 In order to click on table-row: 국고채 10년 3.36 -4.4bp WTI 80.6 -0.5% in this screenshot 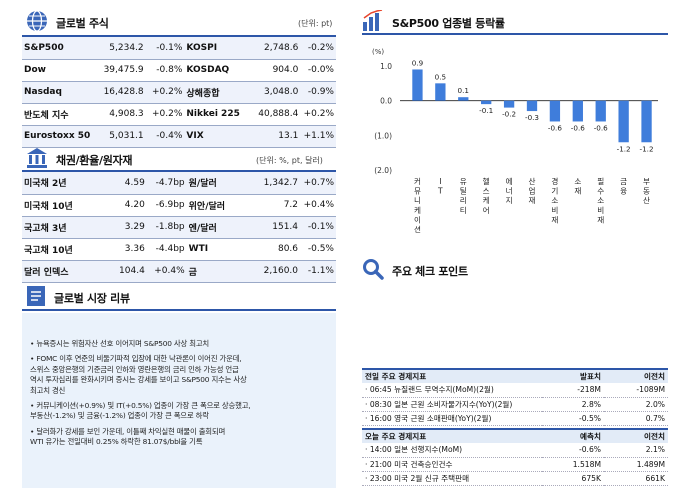, I will do `click(179, 249)`.